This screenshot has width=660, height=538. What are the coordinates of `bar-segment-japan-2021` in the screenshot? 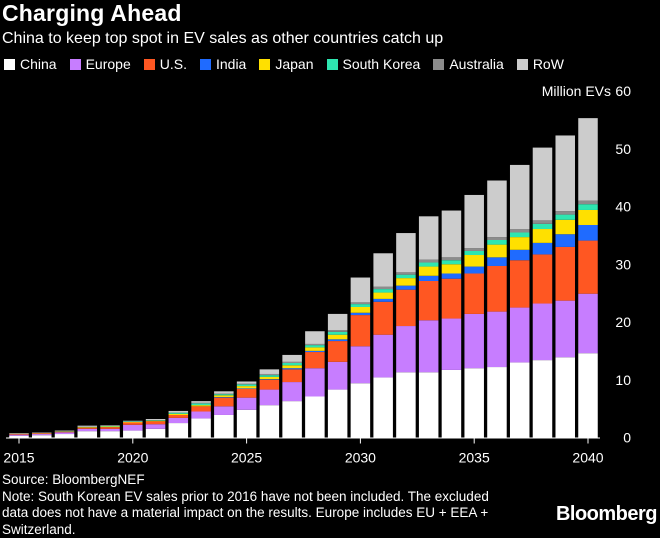 It's located at (156, 421).